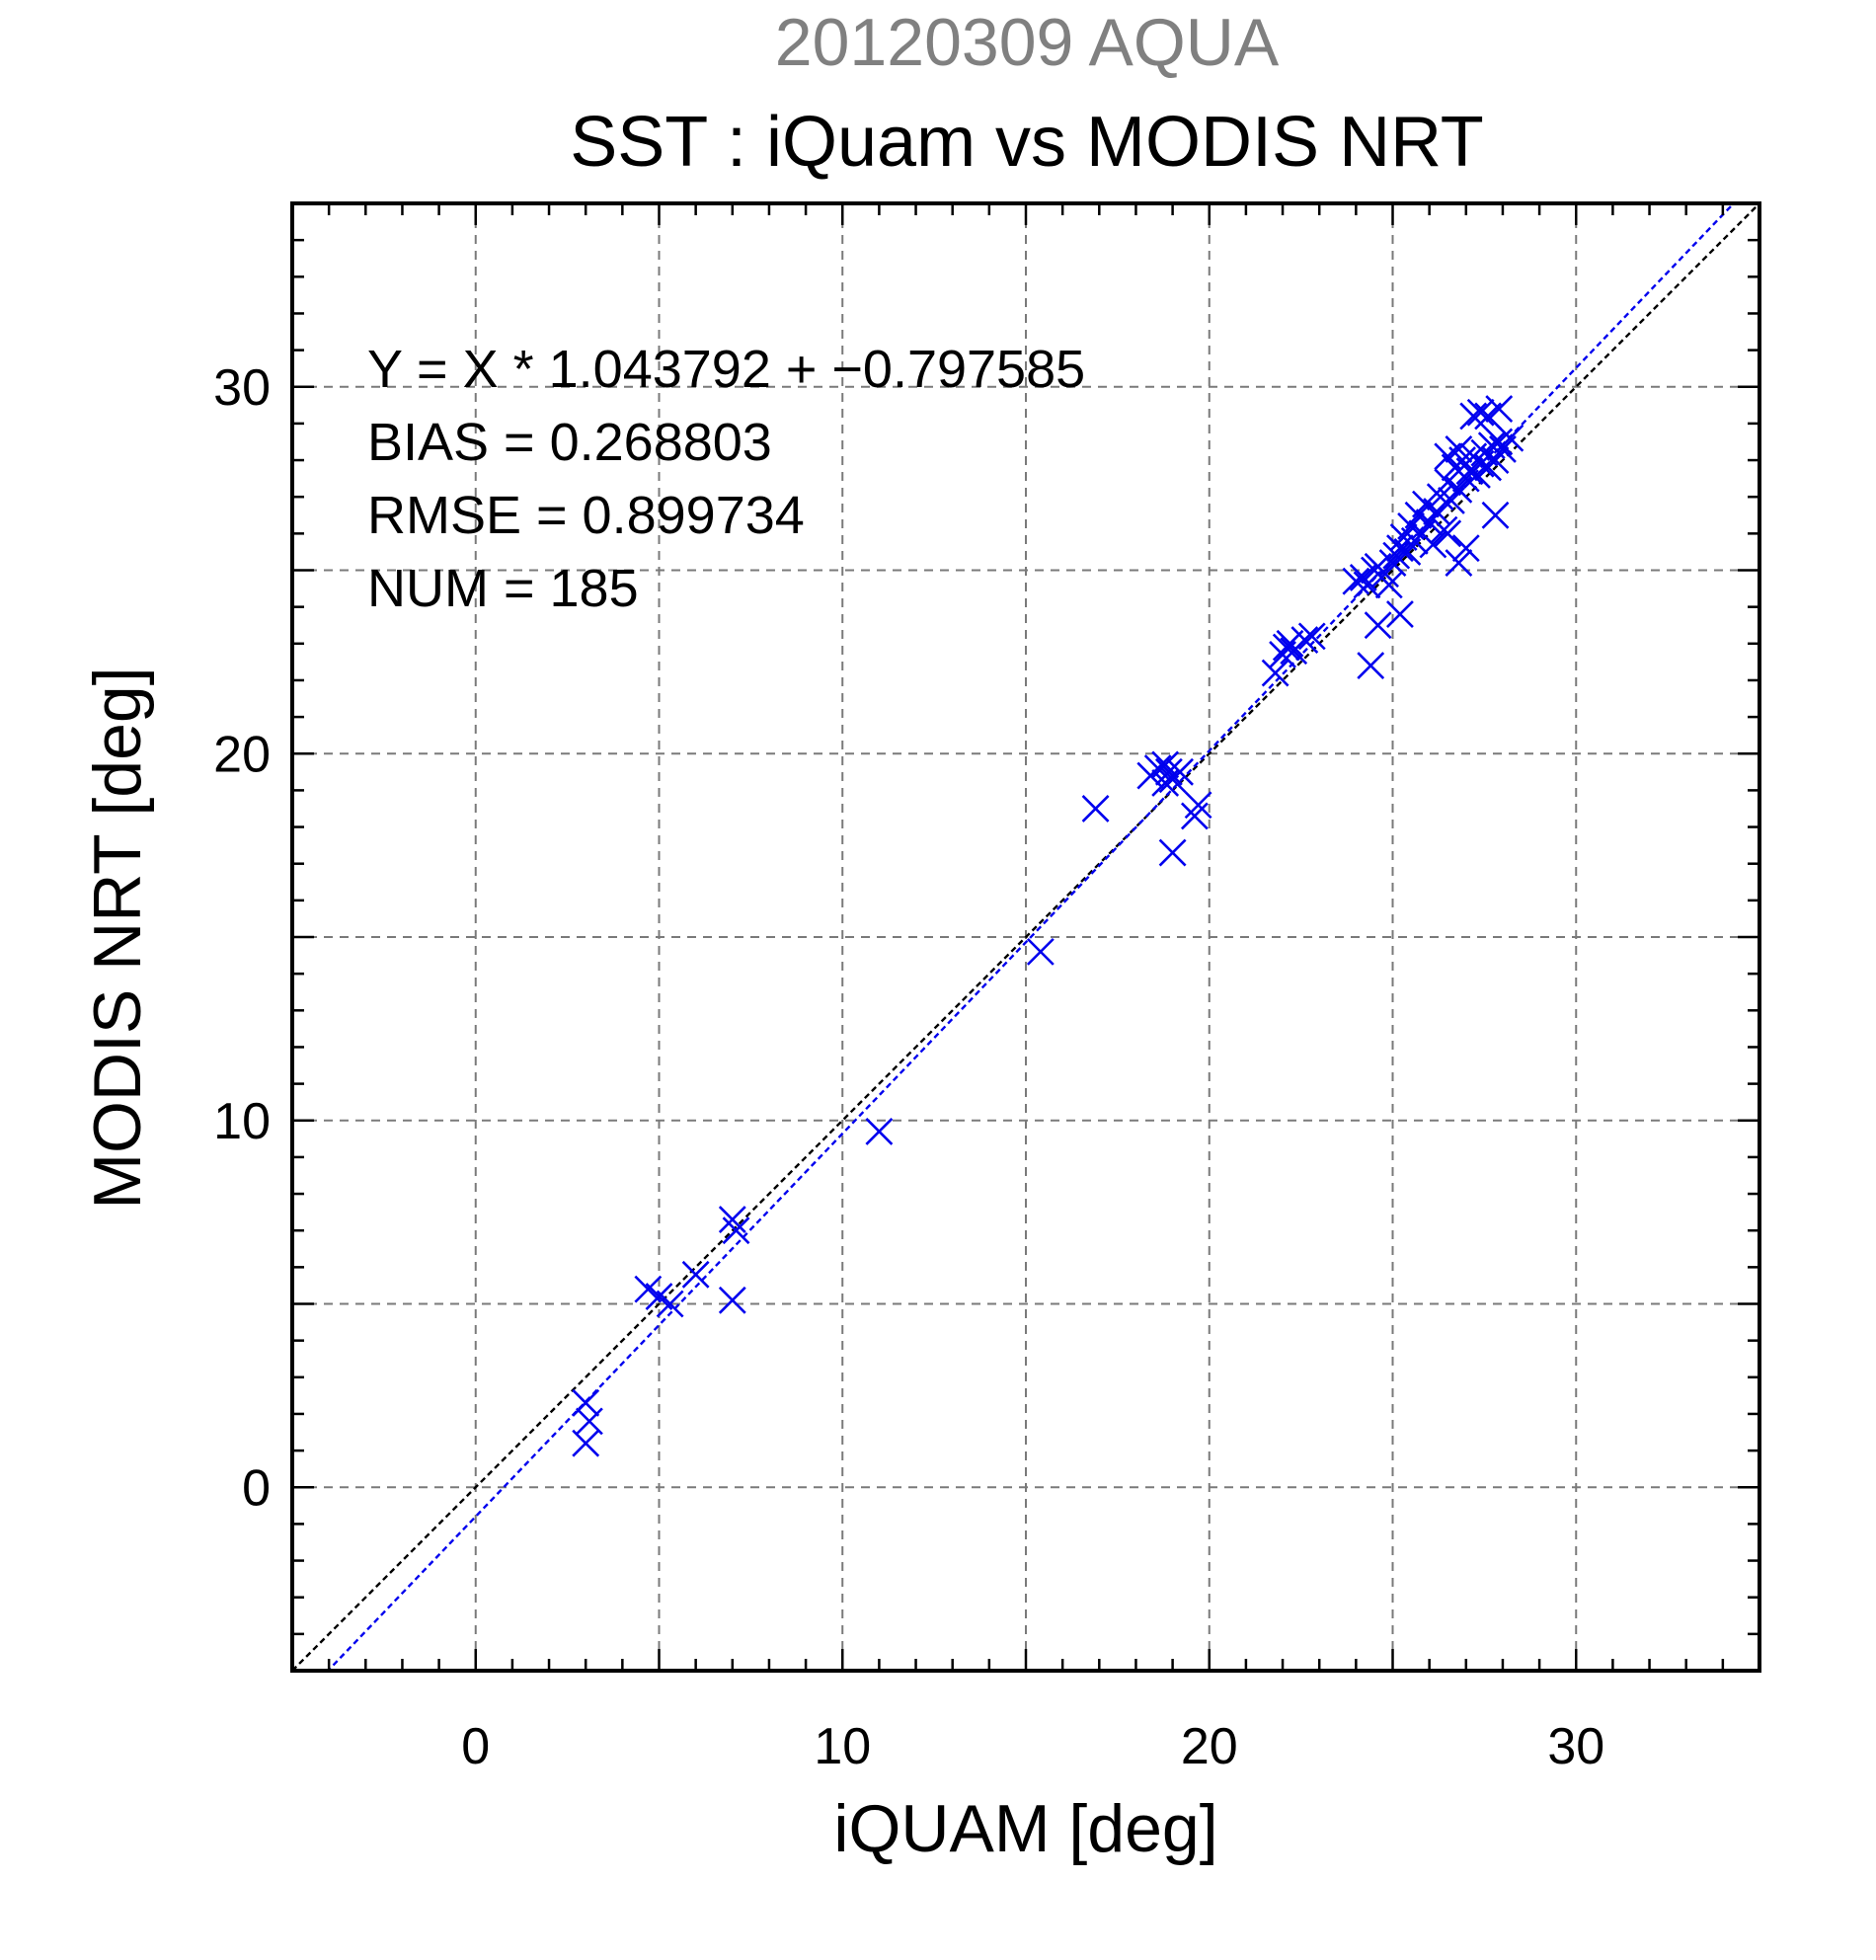 The width and height of the screenshot is (1876, 1960). What do you see at coordinates (586, 515) in the screenshot?
I see `stats-rmse: RMSE = 0.899734` at bounding box center [586, 515].